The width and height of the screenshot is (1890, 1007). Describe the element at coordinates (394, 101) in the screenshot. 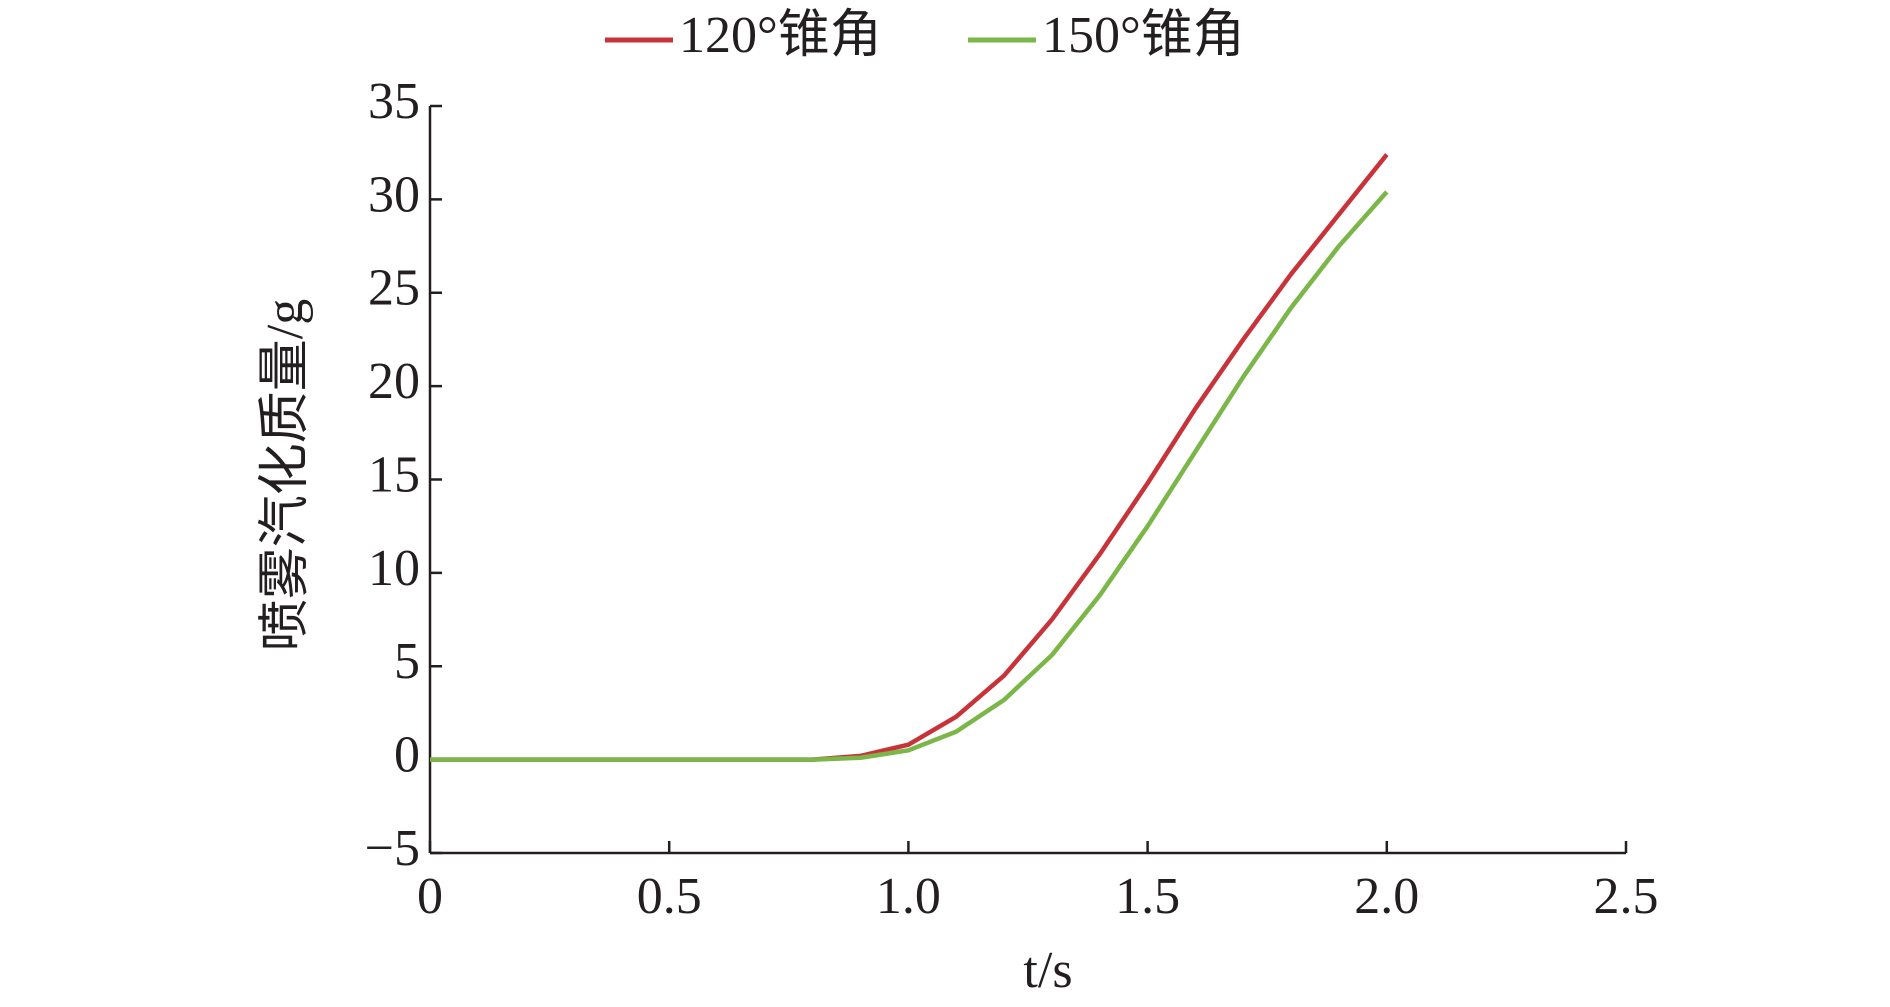

I see `y-tick-label: 35` at that location.